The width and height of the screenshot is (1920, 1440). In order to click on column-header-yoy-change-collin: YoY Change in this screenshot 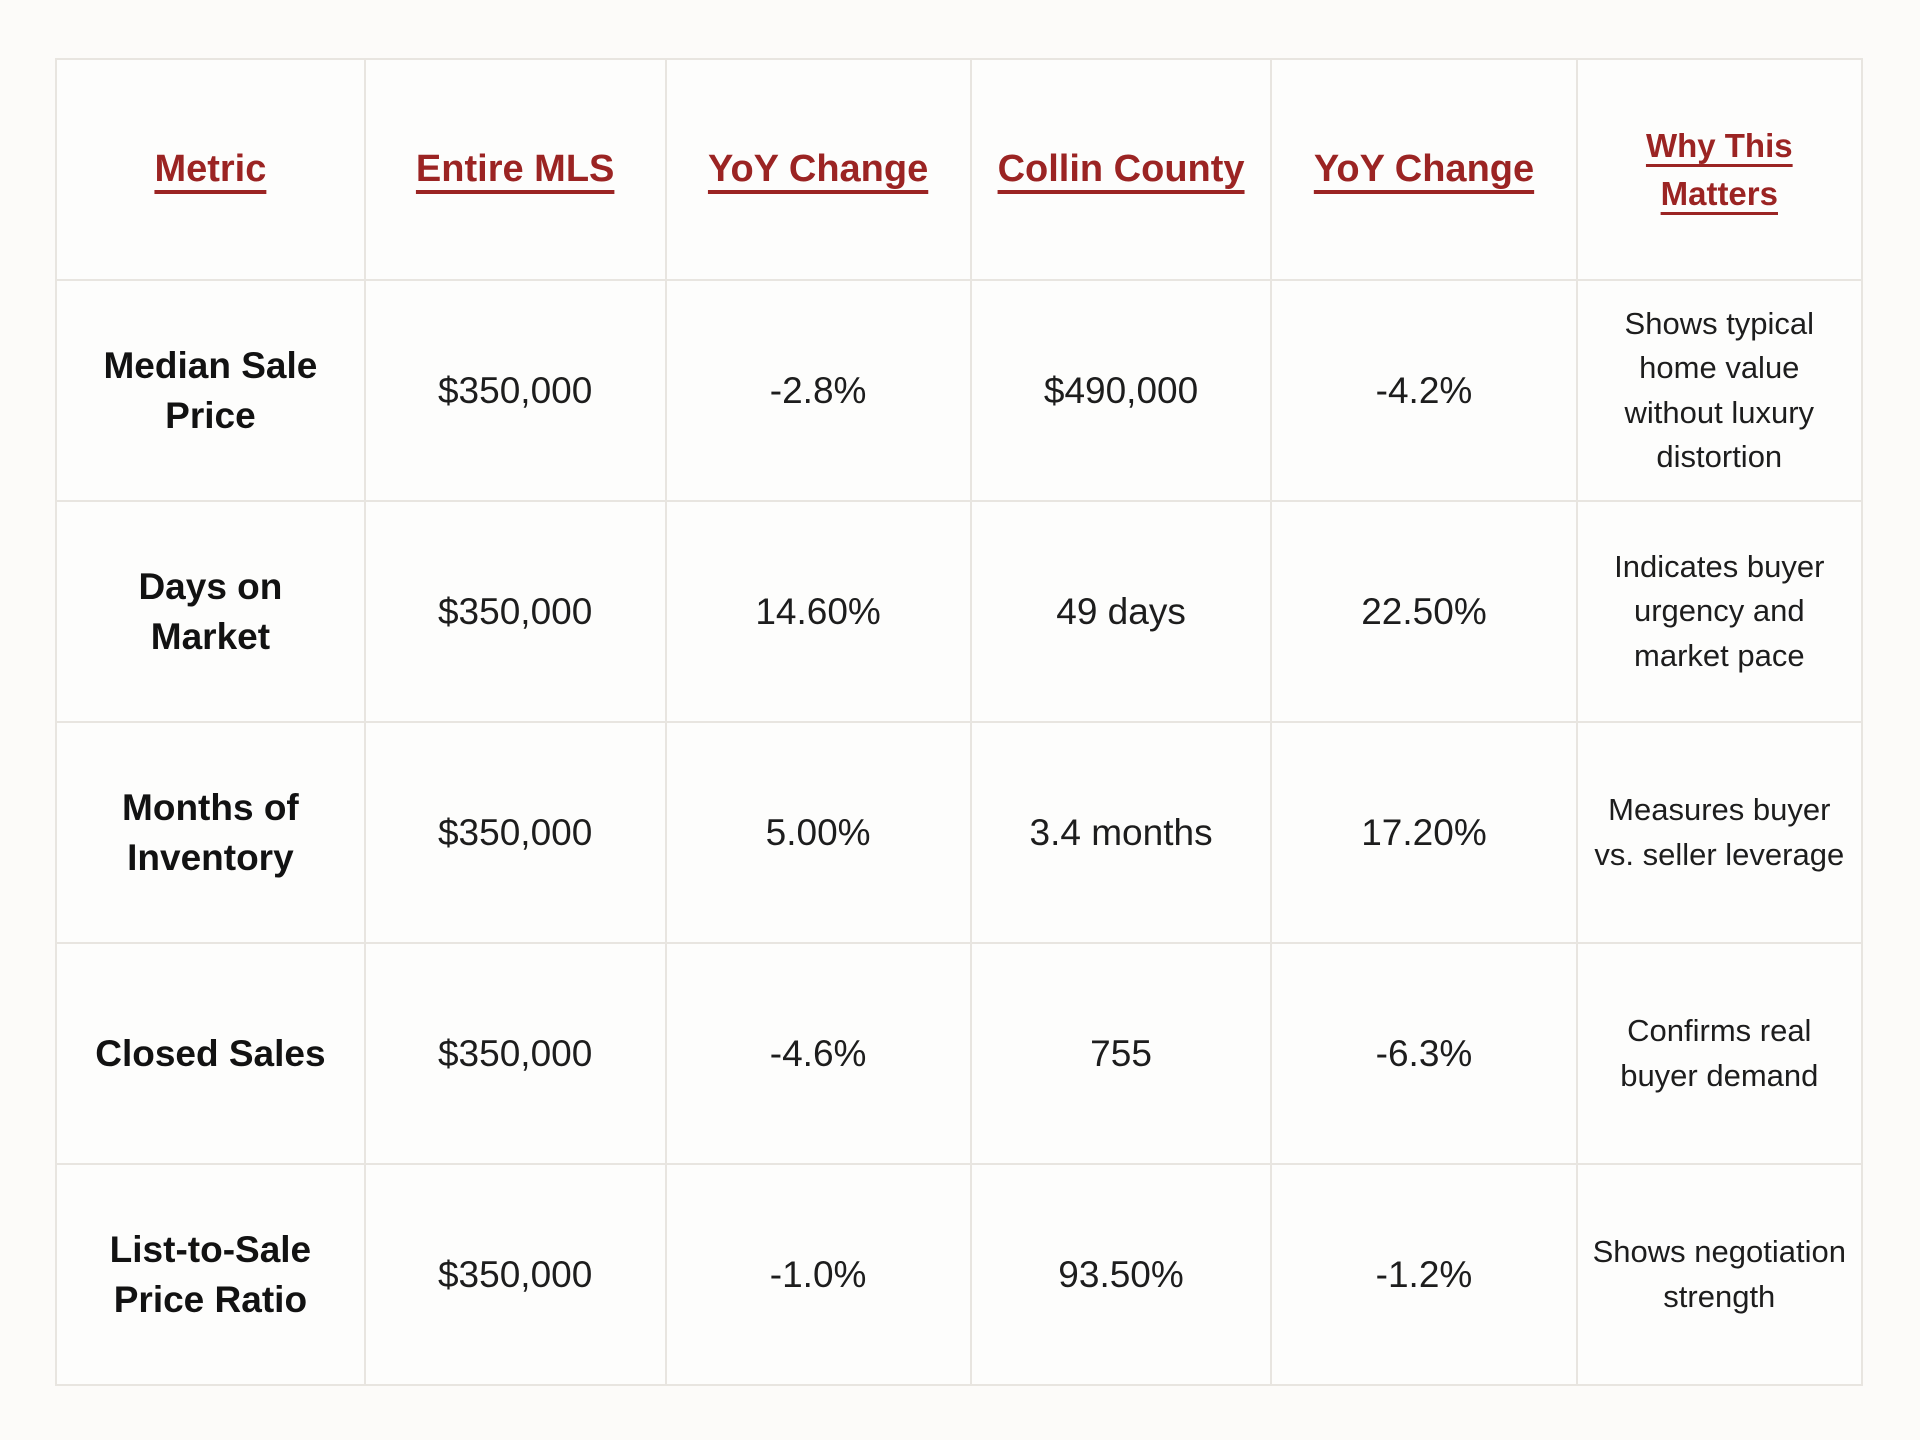, I will do `click(1424, 169)`.